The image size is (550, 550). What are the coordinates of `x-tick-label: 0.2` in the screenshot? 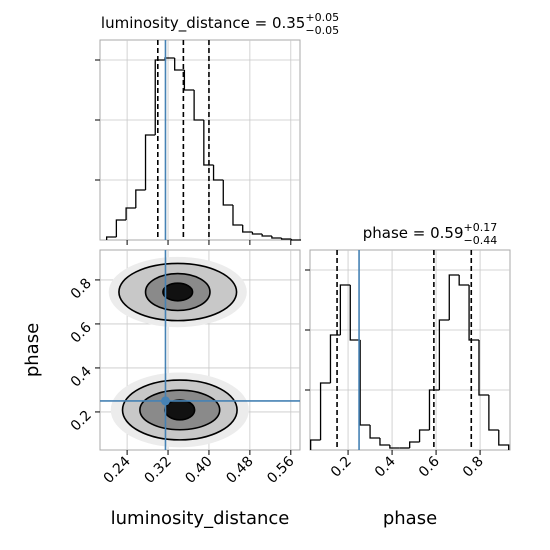 It's located at (341, 467).